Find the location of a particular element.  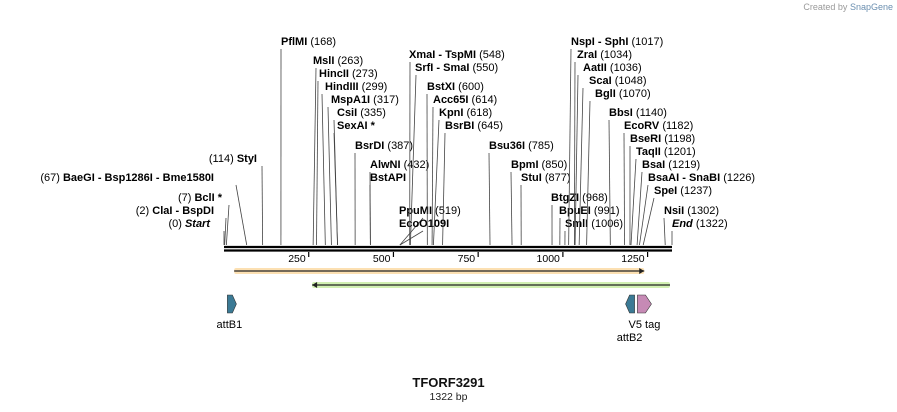

site-clai-bspdi: (2) ClaI - BspDI is located at coordinates (181, 225).